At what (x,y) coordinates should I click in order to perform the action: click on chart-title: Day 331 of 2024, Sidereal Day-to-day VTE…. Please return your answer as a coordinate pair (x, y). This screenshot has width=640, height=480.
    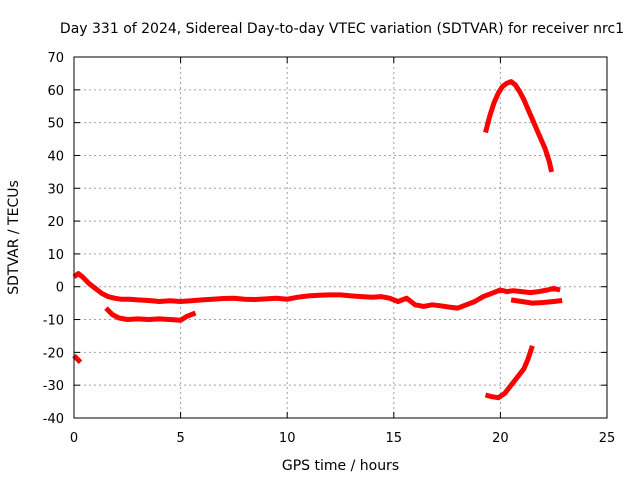
    Looking at the image, I should click on (342, 29).